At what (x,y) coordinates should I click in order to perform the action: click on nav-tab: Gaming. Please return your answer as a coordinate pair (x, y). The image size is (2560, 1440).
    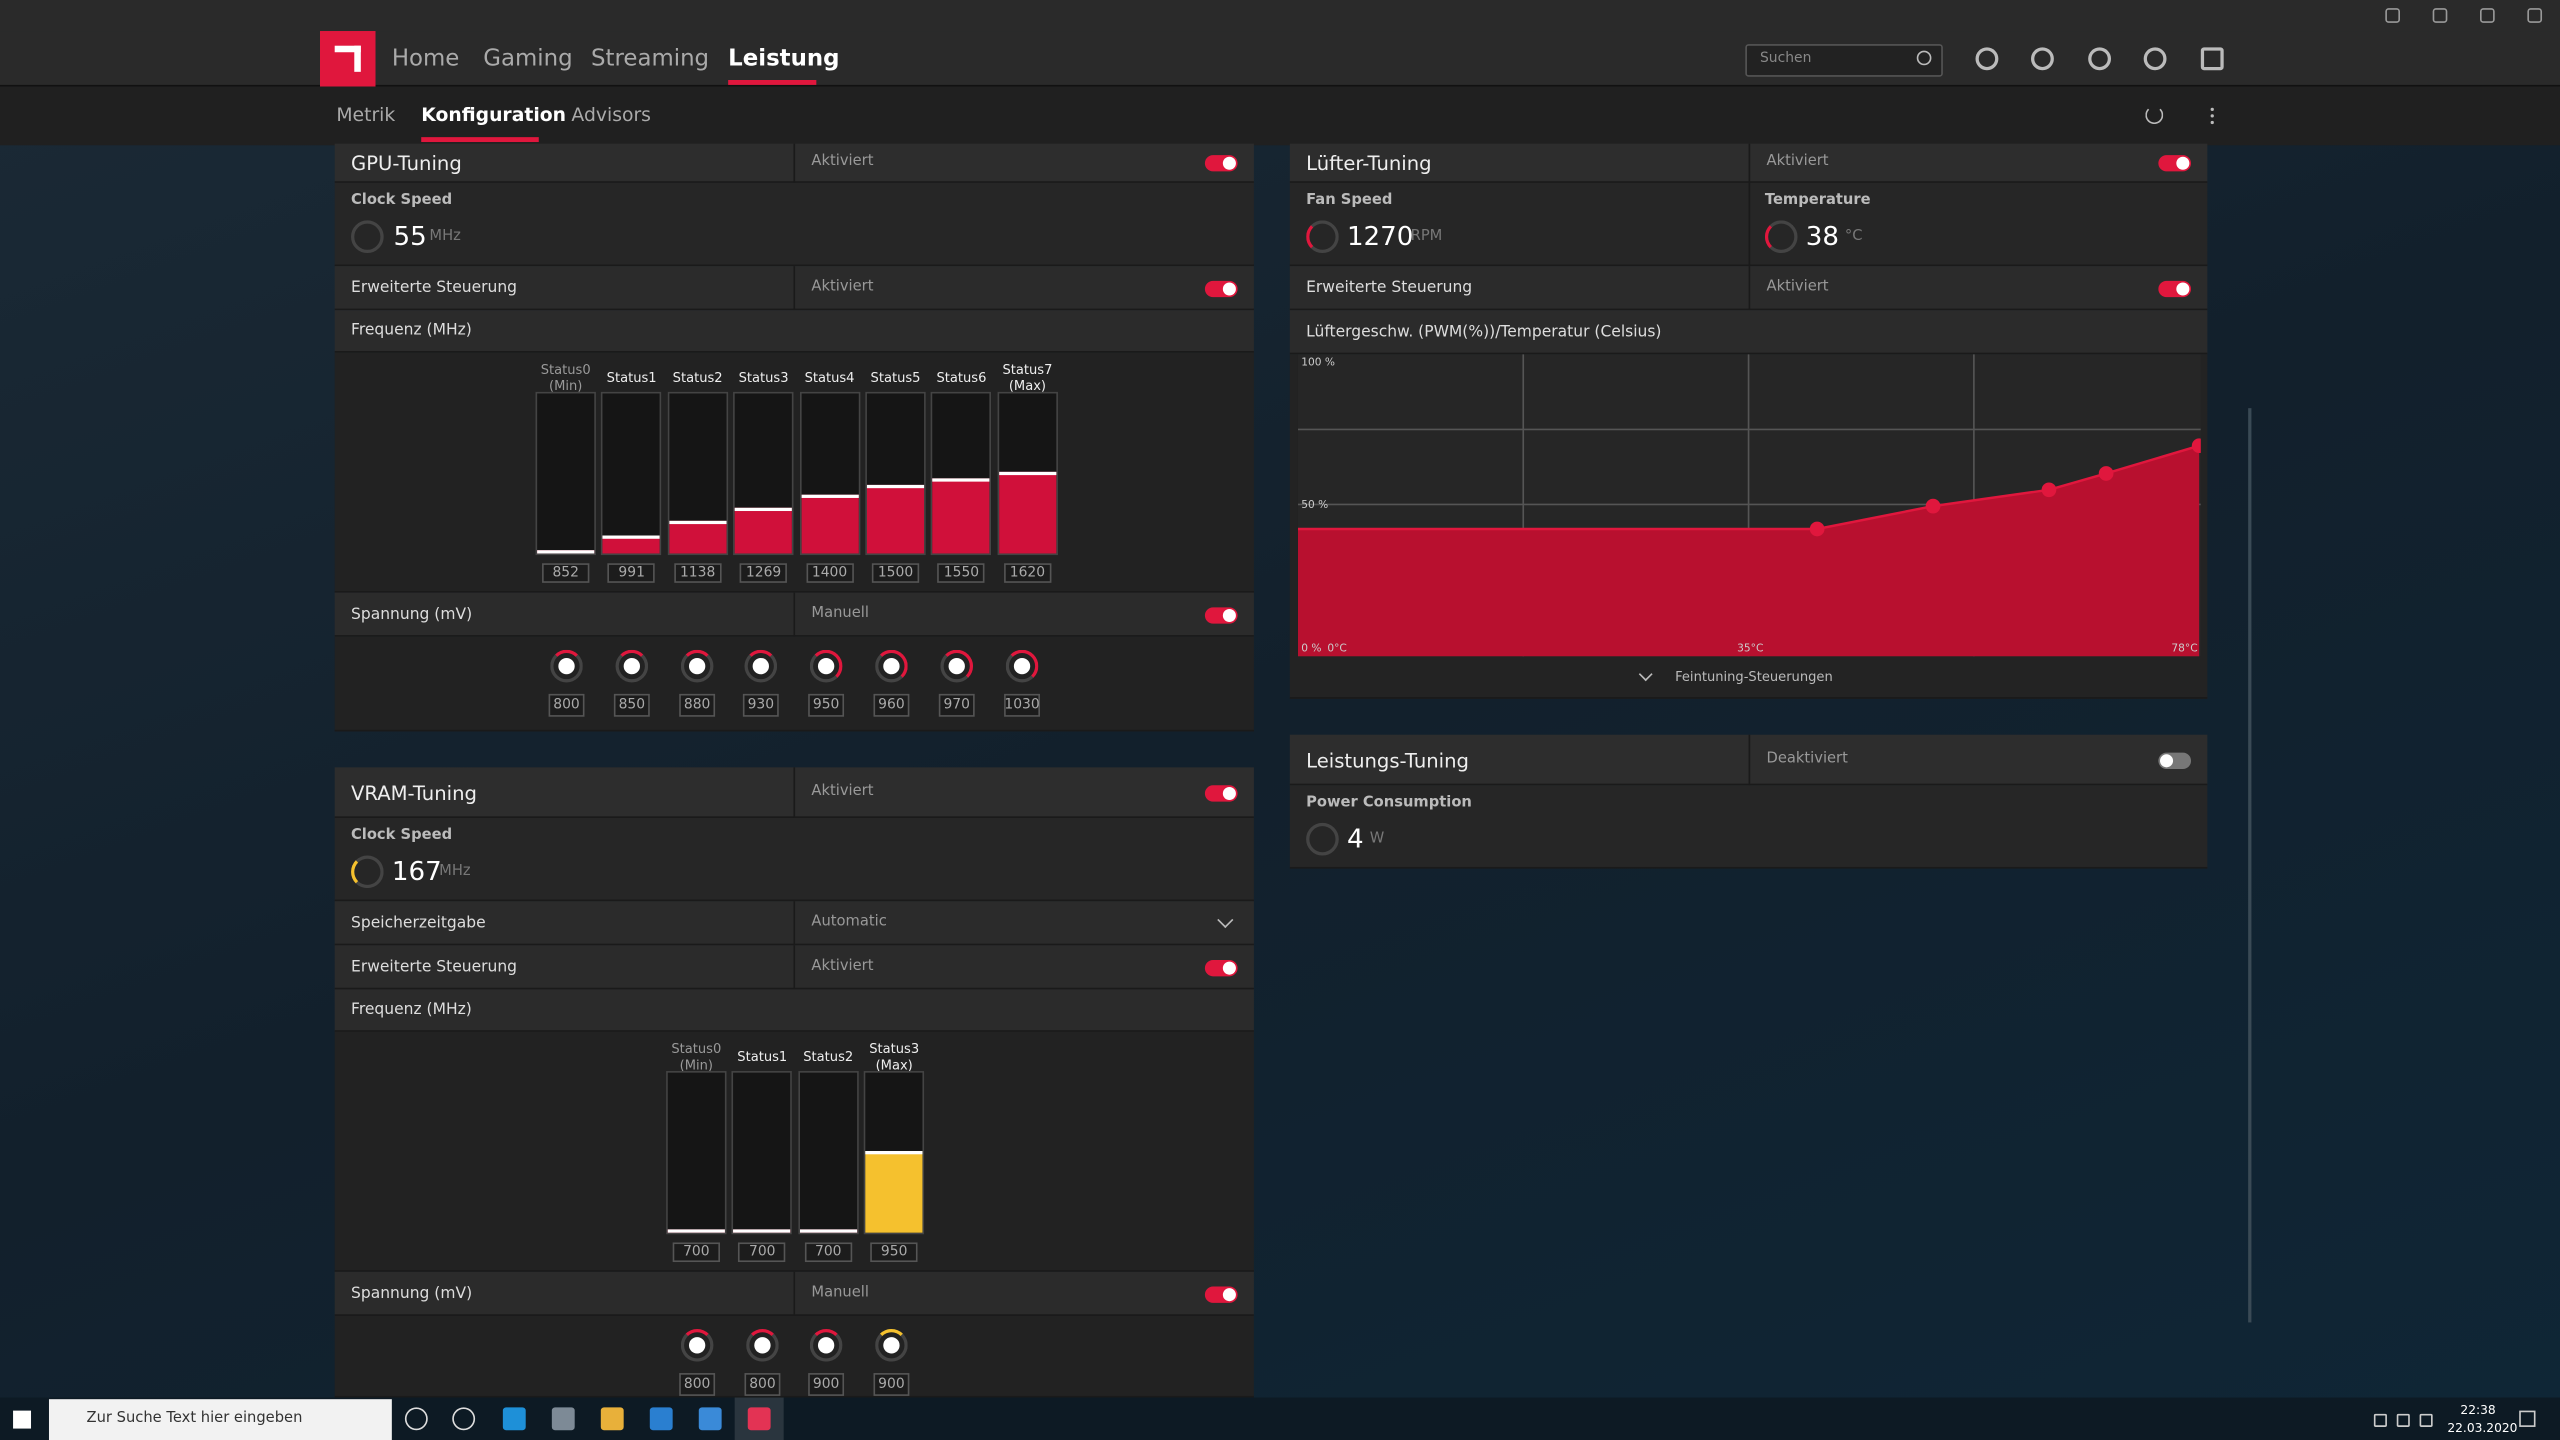
    Looking at the image, I should click on (528, 58).